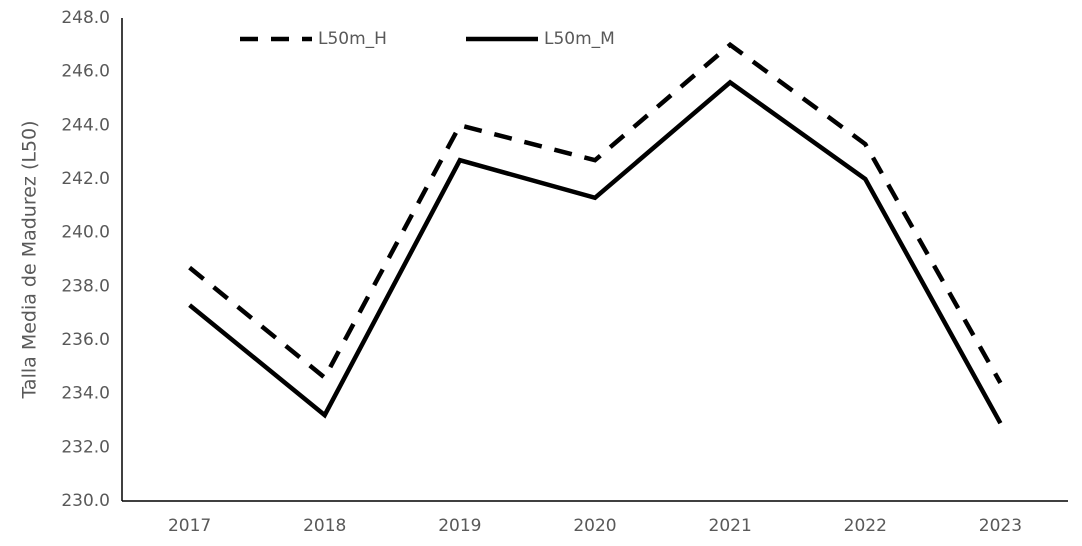  Describe the element at coordinates (85, 501) in the screenshot. I see `y-tick-label: 230.0` at that location.